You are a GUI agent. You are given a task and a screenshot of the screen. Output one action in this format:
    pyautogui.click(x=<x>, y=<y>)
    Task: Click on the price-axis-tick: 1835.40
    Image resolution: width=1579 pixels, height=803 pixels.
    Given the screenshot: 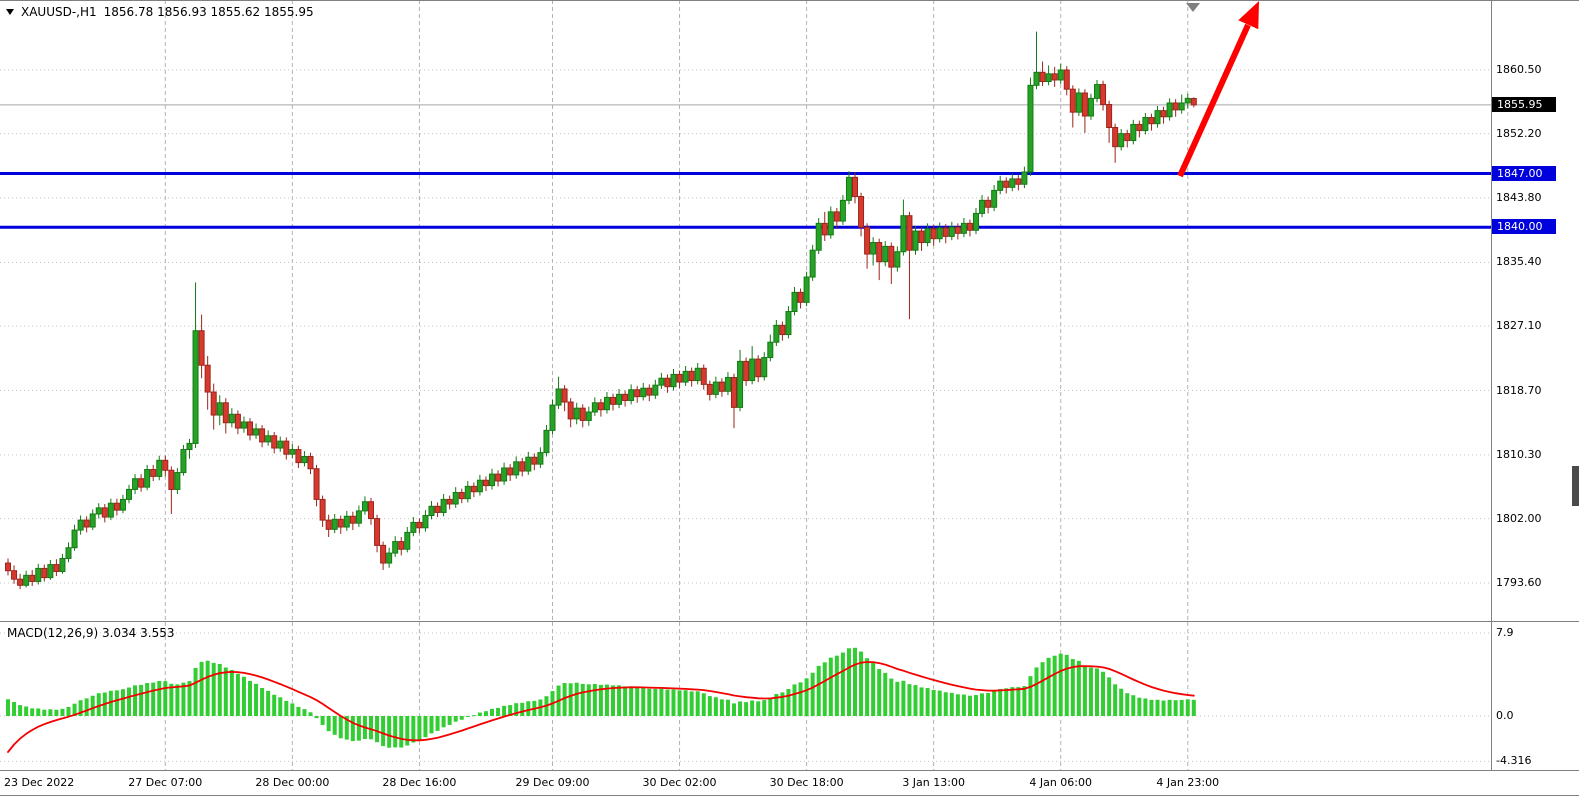 What is the action you would take?
    pyautogui.click(x=1519, y=262)
    